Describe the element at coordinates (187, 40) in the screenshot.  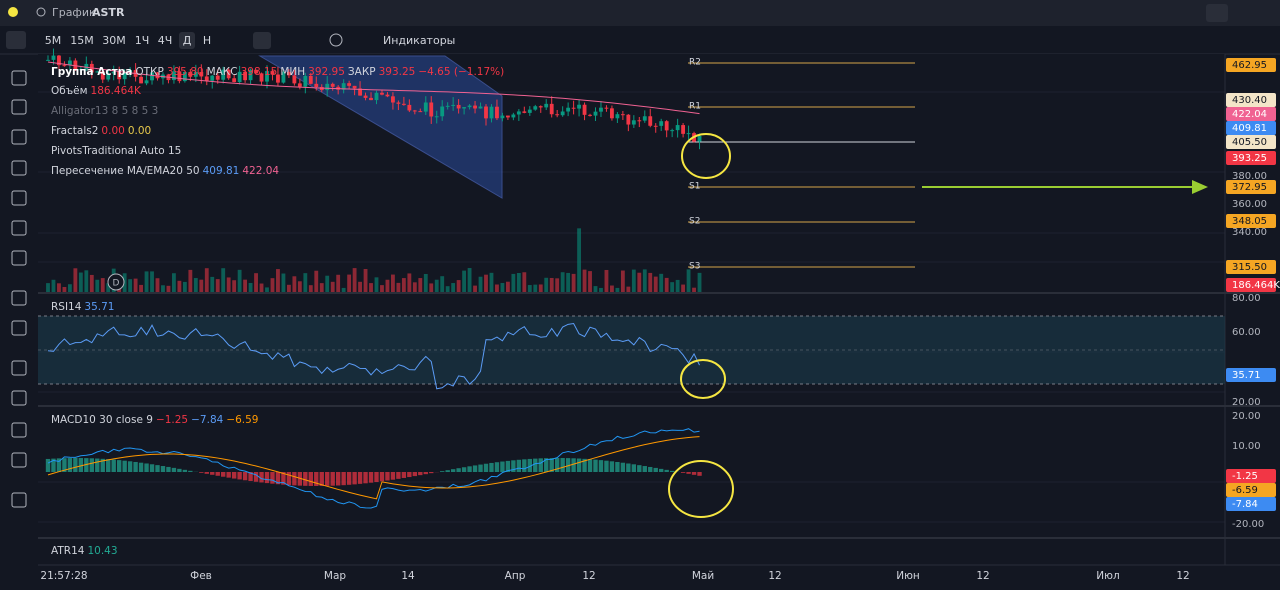
I see `interval-button: Д` at that location.